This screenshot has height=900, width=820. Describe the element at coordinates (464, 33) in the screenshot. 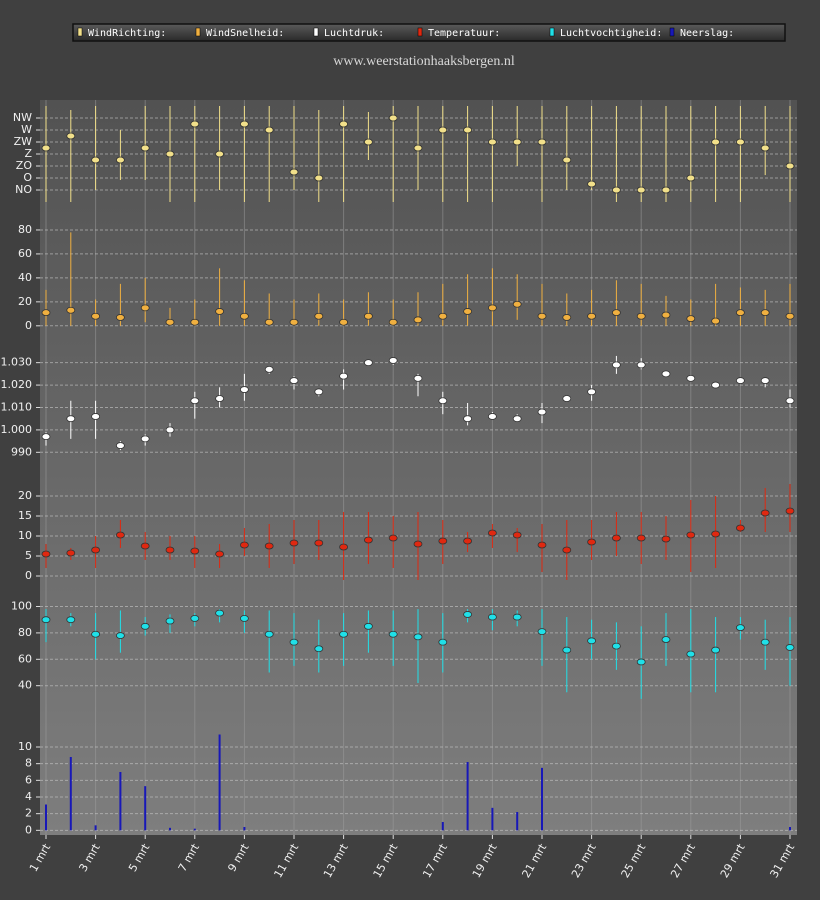

I see `legend-label: Temperatuur:` at that location.